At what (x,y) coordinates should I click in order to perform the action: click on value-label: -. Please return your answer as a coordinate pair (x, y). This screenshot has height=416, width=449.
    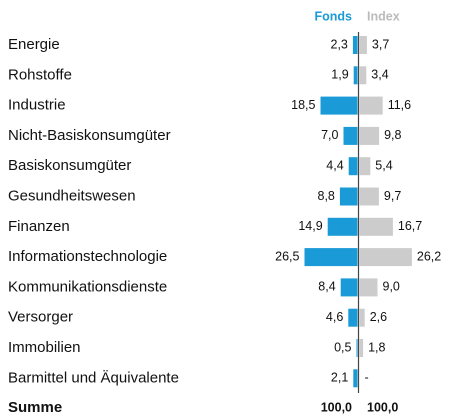
    Looking at the image, I should click on (367, 378).